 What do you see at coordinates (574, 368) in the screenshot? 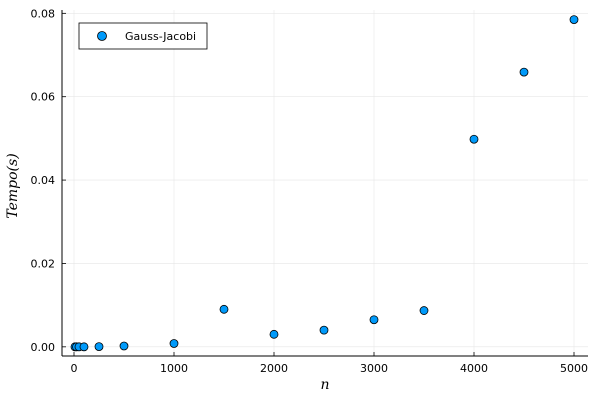
I see `x-tick-label-5: 5000` at bounding box center [574, 368].